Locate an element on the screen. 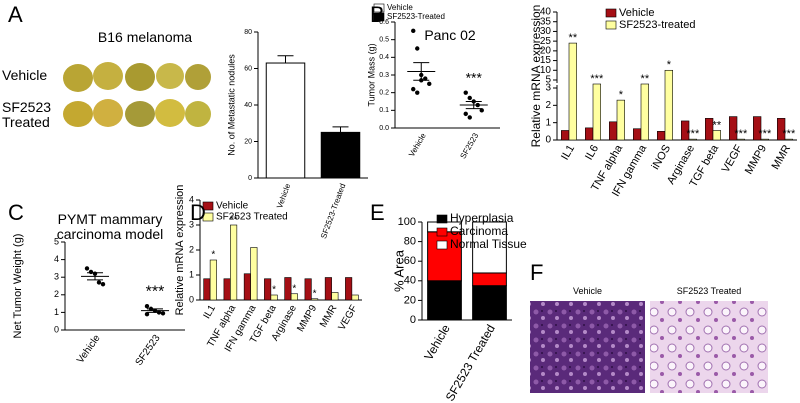 This screenshot has width=800, height=403. x-tick-label: MMP9 is located at coordinates (307, 318).